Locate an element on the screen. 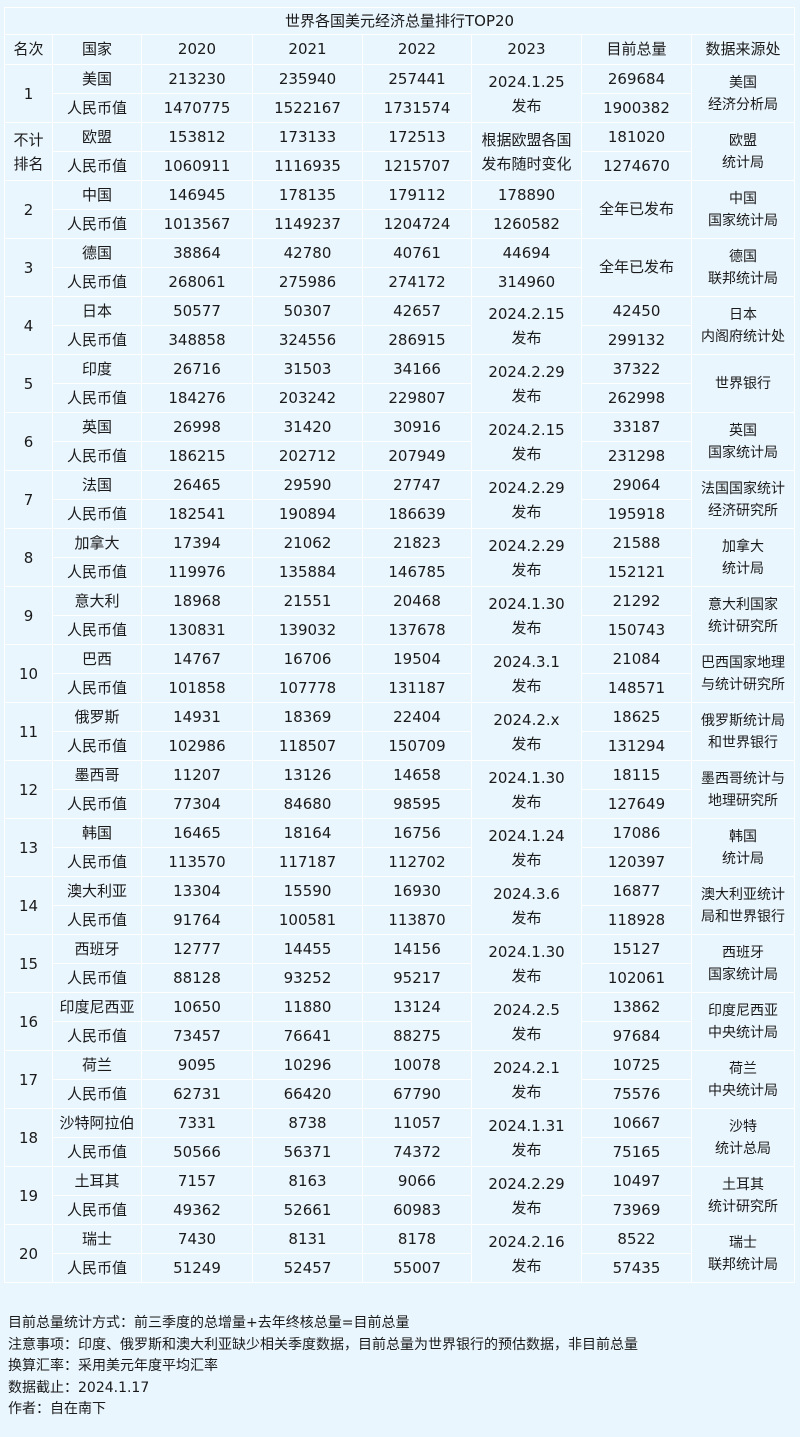  rmb-2021-cell: 56371 is located at coordinates (307, 1152).